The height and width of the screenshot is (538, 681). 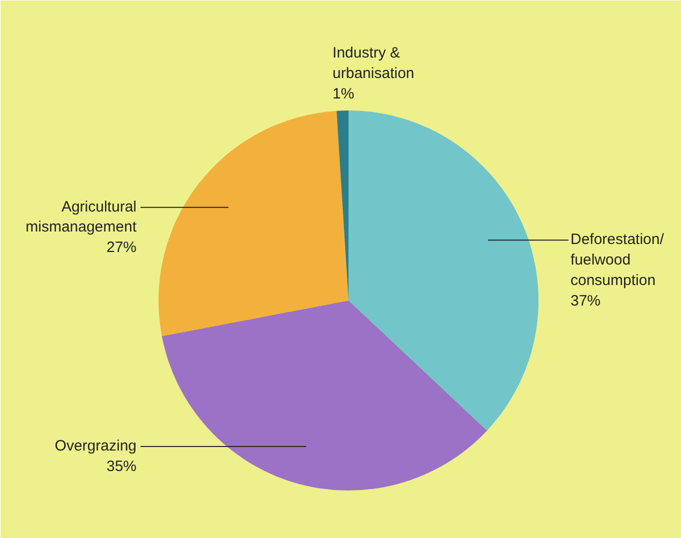 I want to click on data-label: 37%, so click(x=585, y=301).